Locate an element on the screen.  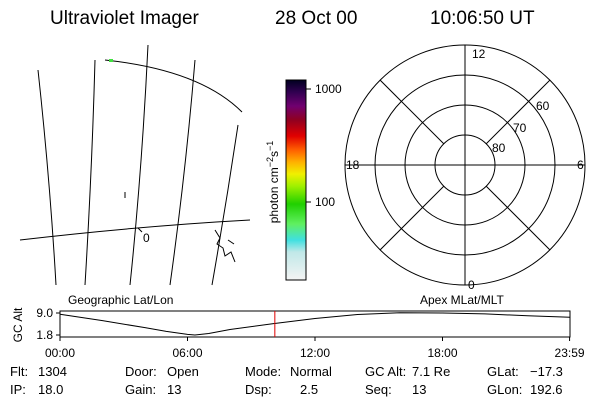
x-tick-label: 18:00 is located at coordinates (442, 353).